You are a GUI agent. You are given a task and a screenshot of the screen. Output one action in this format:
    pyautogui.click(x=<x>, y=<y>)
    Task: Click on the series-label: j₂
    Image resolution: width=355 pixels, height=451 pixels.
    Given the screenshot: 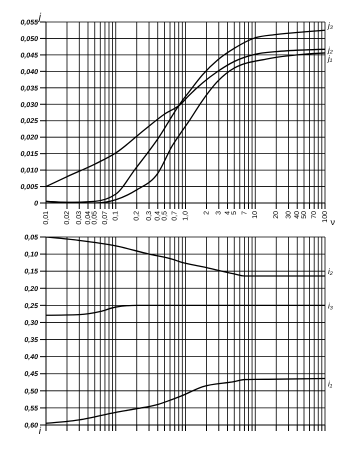 What is the action you would take?
    pyautogui.click(x=330, y=49)
    